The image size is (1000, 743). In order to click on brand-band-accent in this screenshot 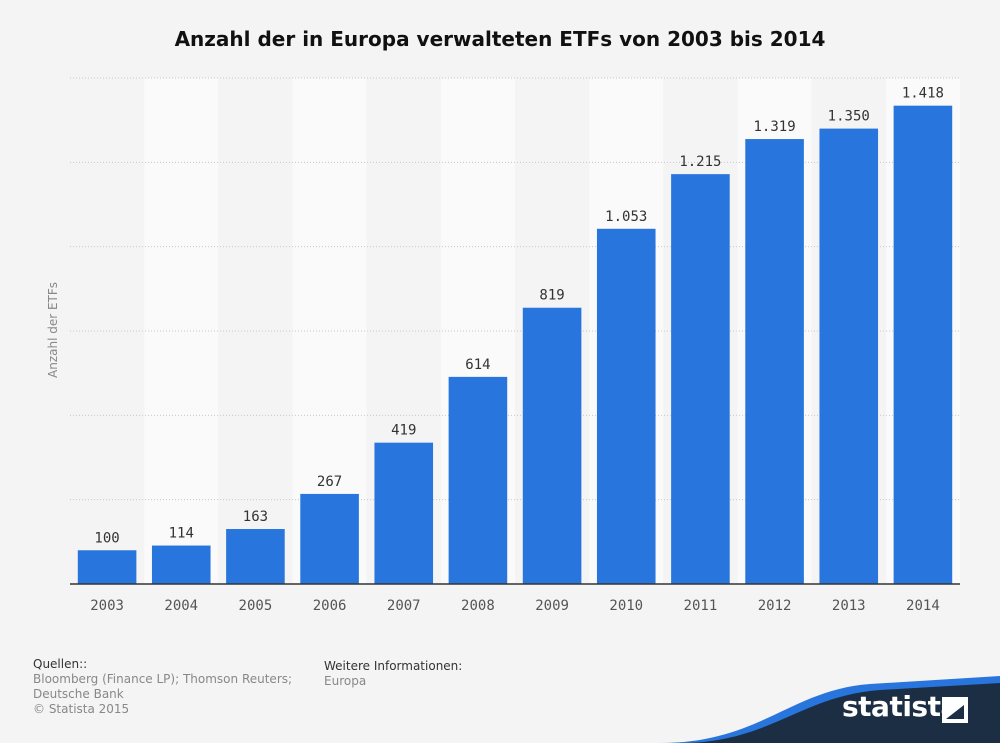, I will do `click(500, 709)`.